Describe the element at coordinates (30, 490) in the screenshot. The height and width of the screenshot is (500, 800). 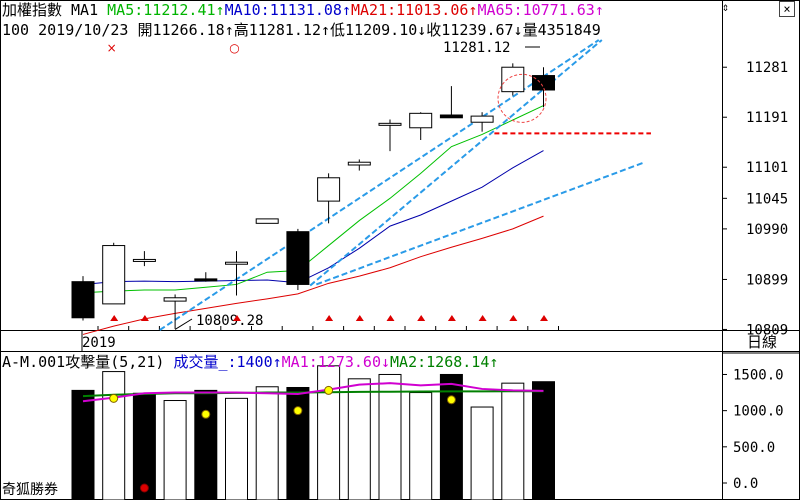
I see `footer-brand-label: 奇狐勝券` at that location.